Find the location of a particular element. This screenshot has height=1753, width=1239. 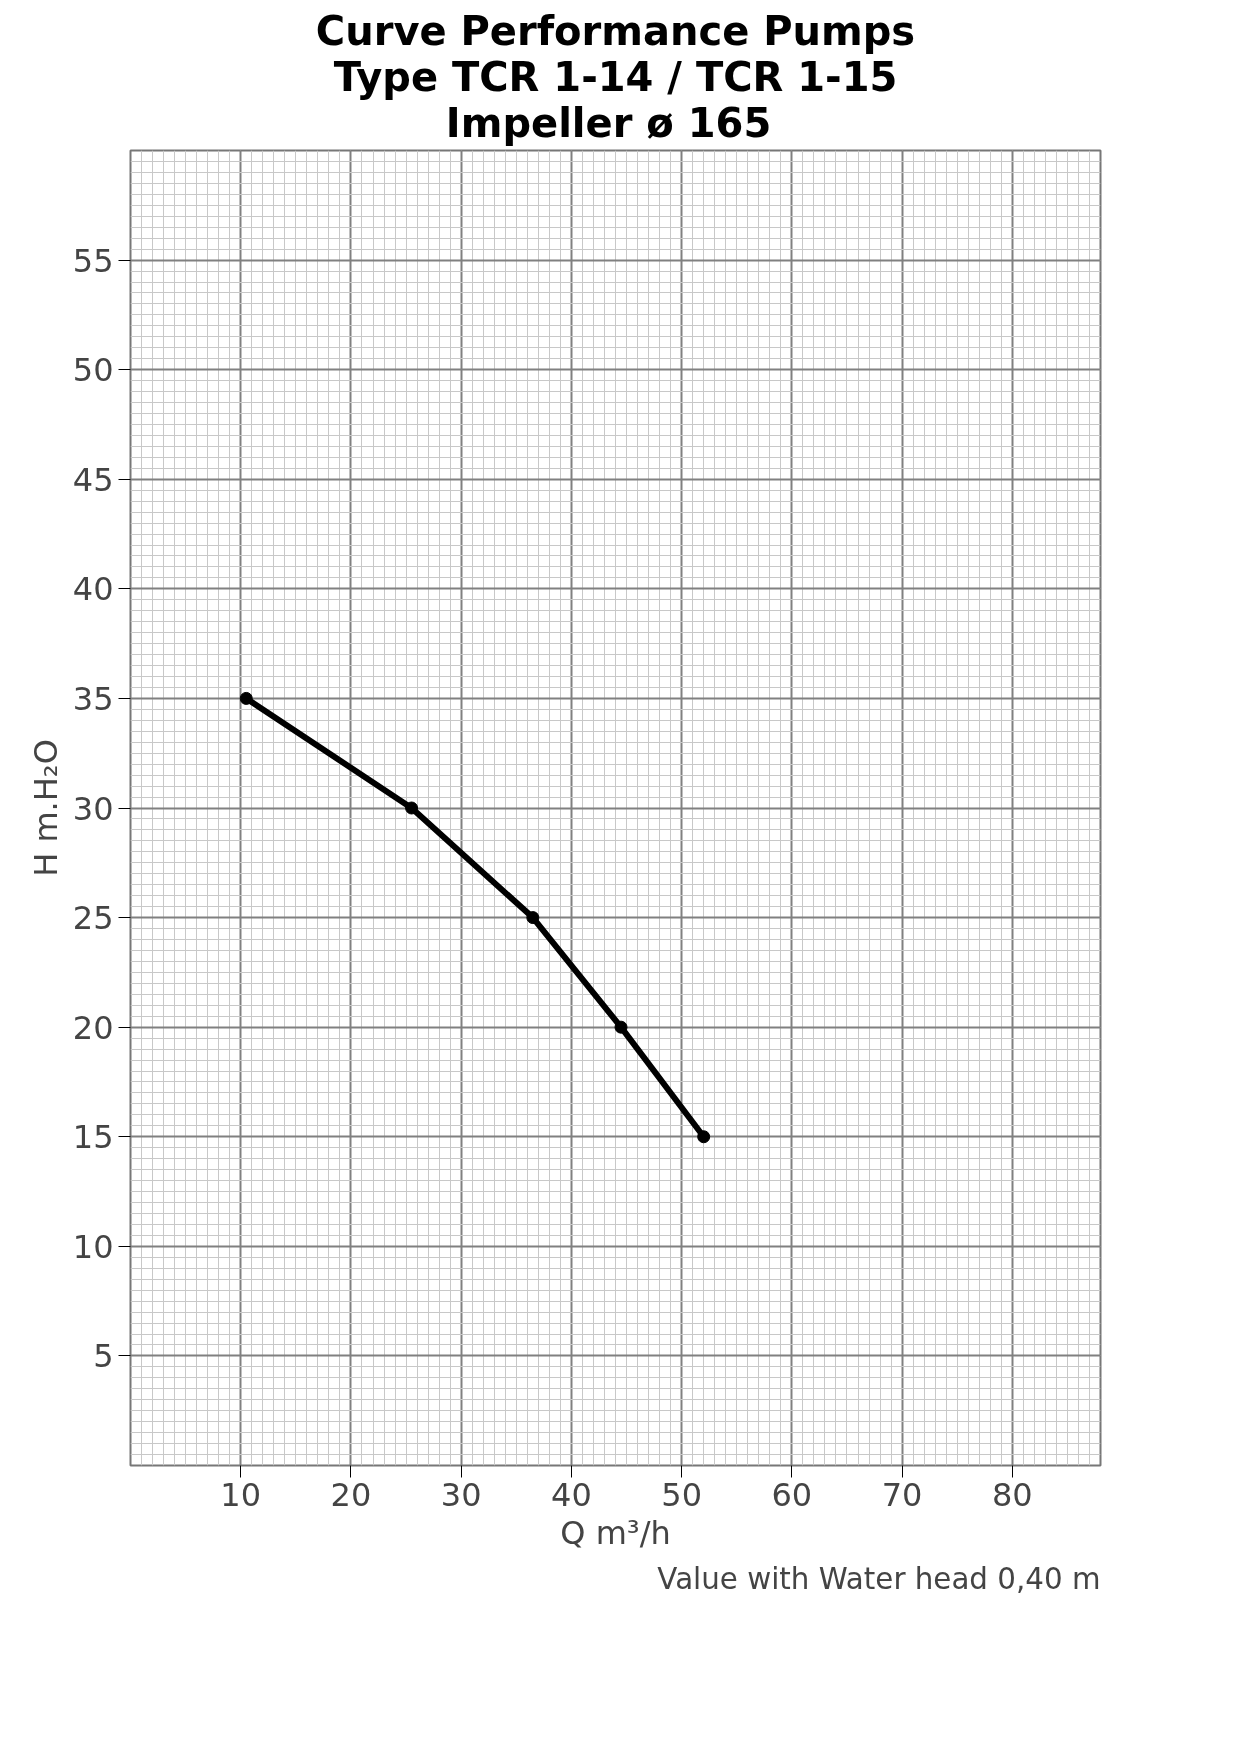

y-tick-label: 55 is located at coordinates (93, 260).